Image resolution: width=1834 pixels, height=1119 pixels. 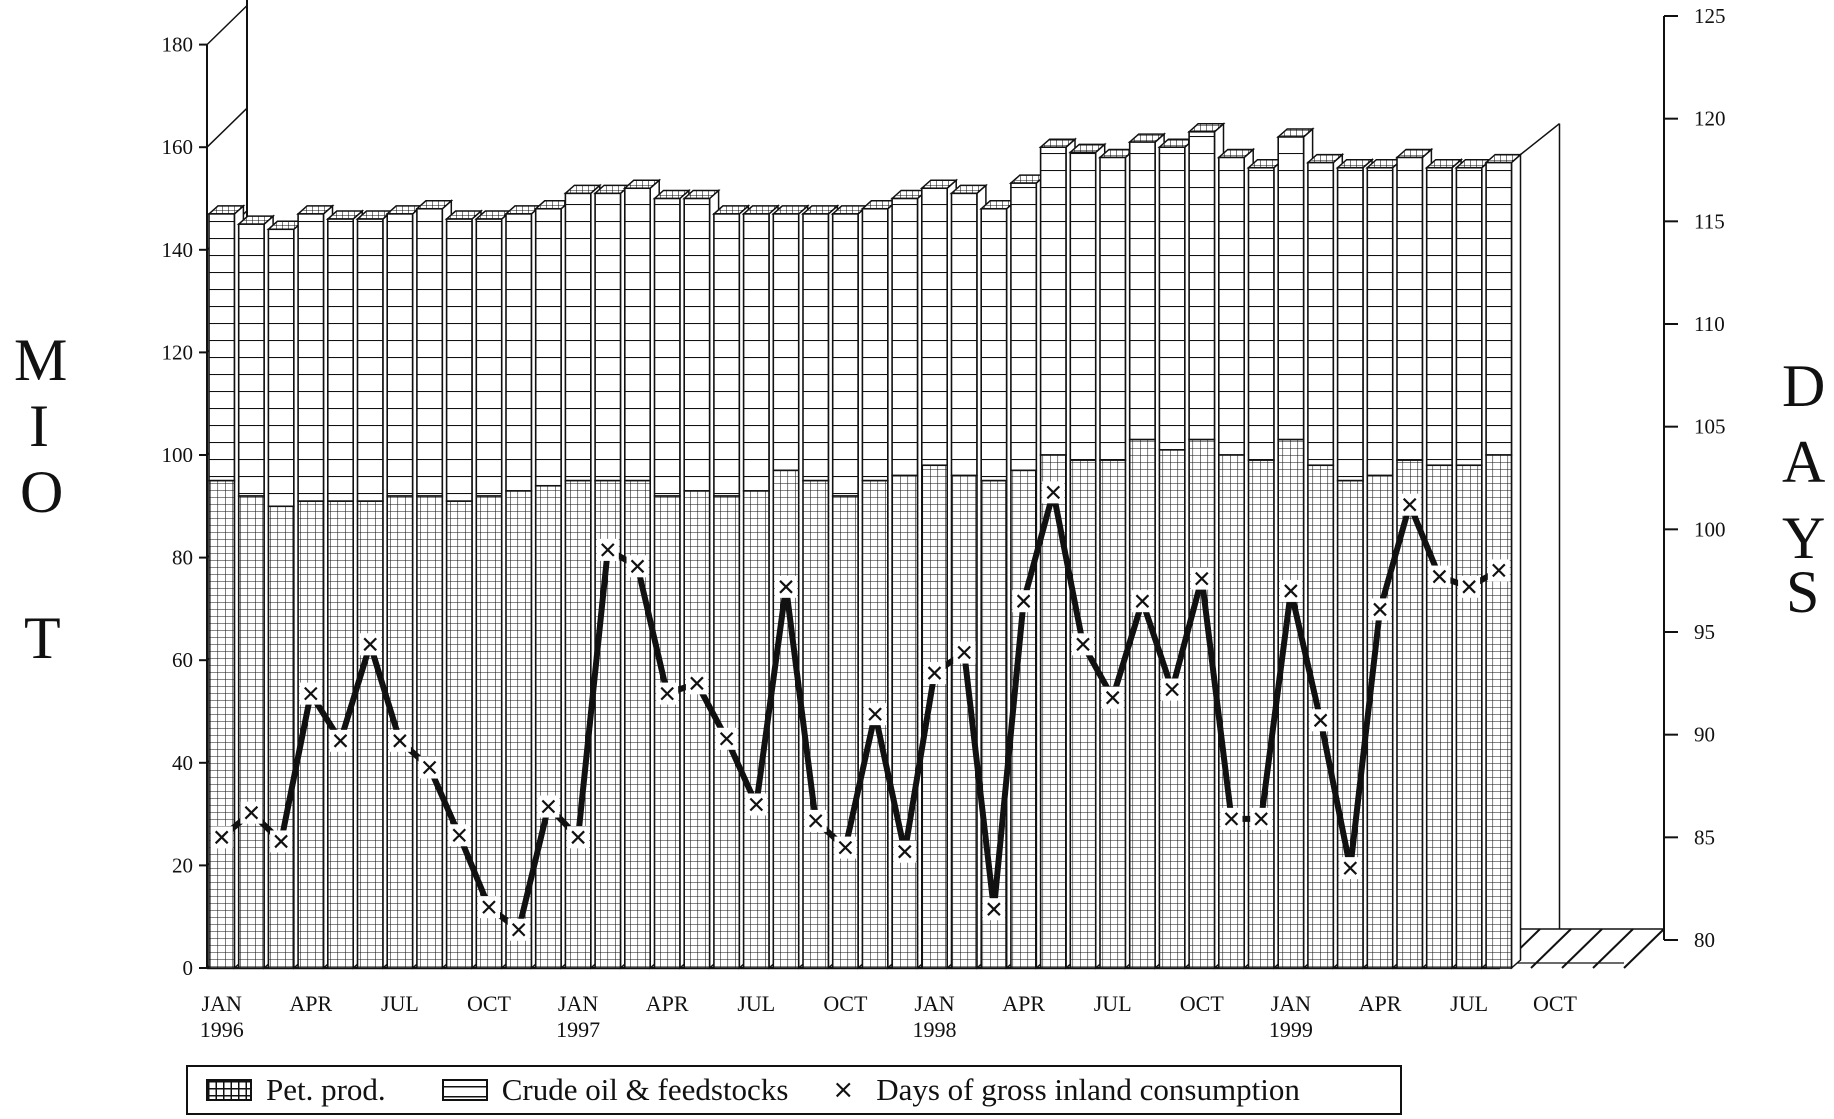 I want to click on legend-label: Pet. prod., so click(x=326, y=1089).